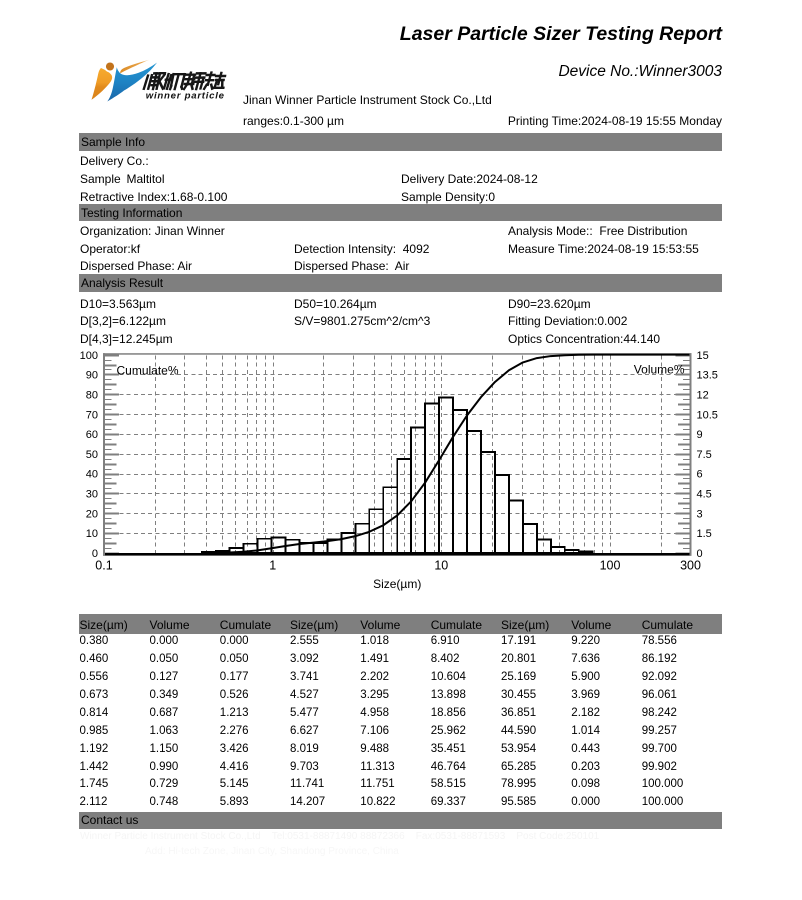 This screenshot has height=900, width=802. Describe the element at coordinates (397, 584) in the screenshot. I see `svg-text: Size(µm)` at that location.